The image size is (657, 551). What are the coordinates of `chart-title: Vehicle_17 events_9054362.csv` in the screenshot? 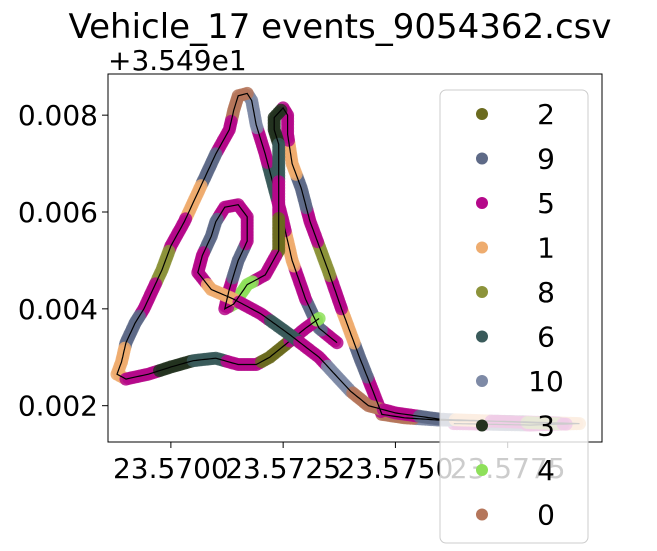 It's located at (340, 27).